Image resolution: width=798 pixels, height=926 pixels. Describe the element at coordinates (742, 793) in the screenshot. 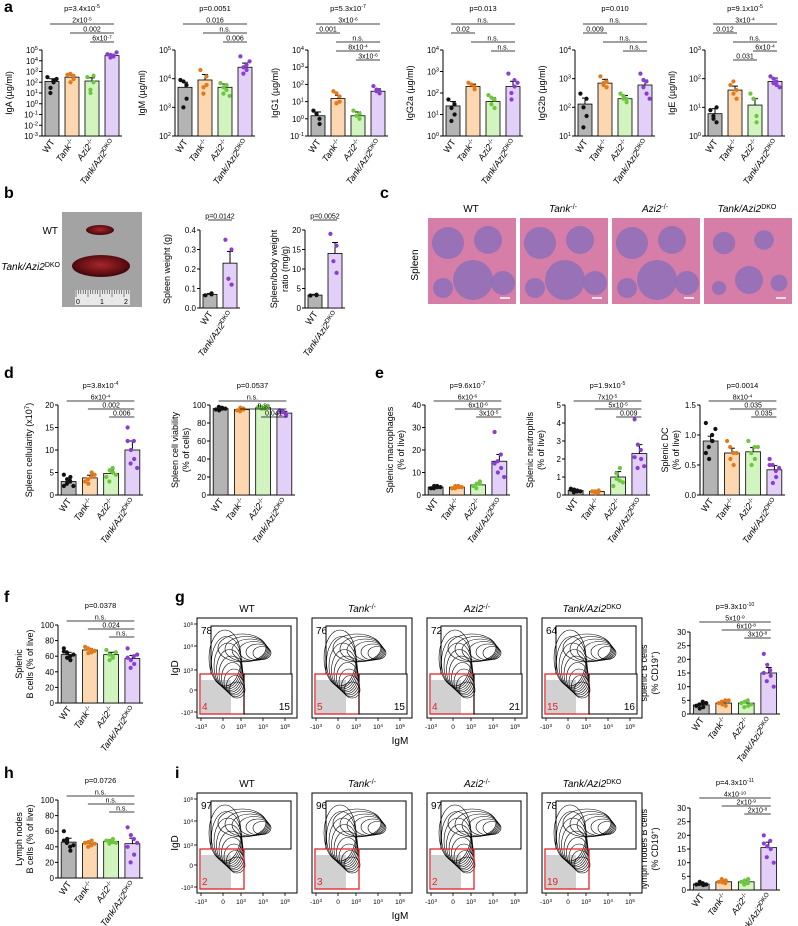

I see `bracket-label-exp: -10` at that location.